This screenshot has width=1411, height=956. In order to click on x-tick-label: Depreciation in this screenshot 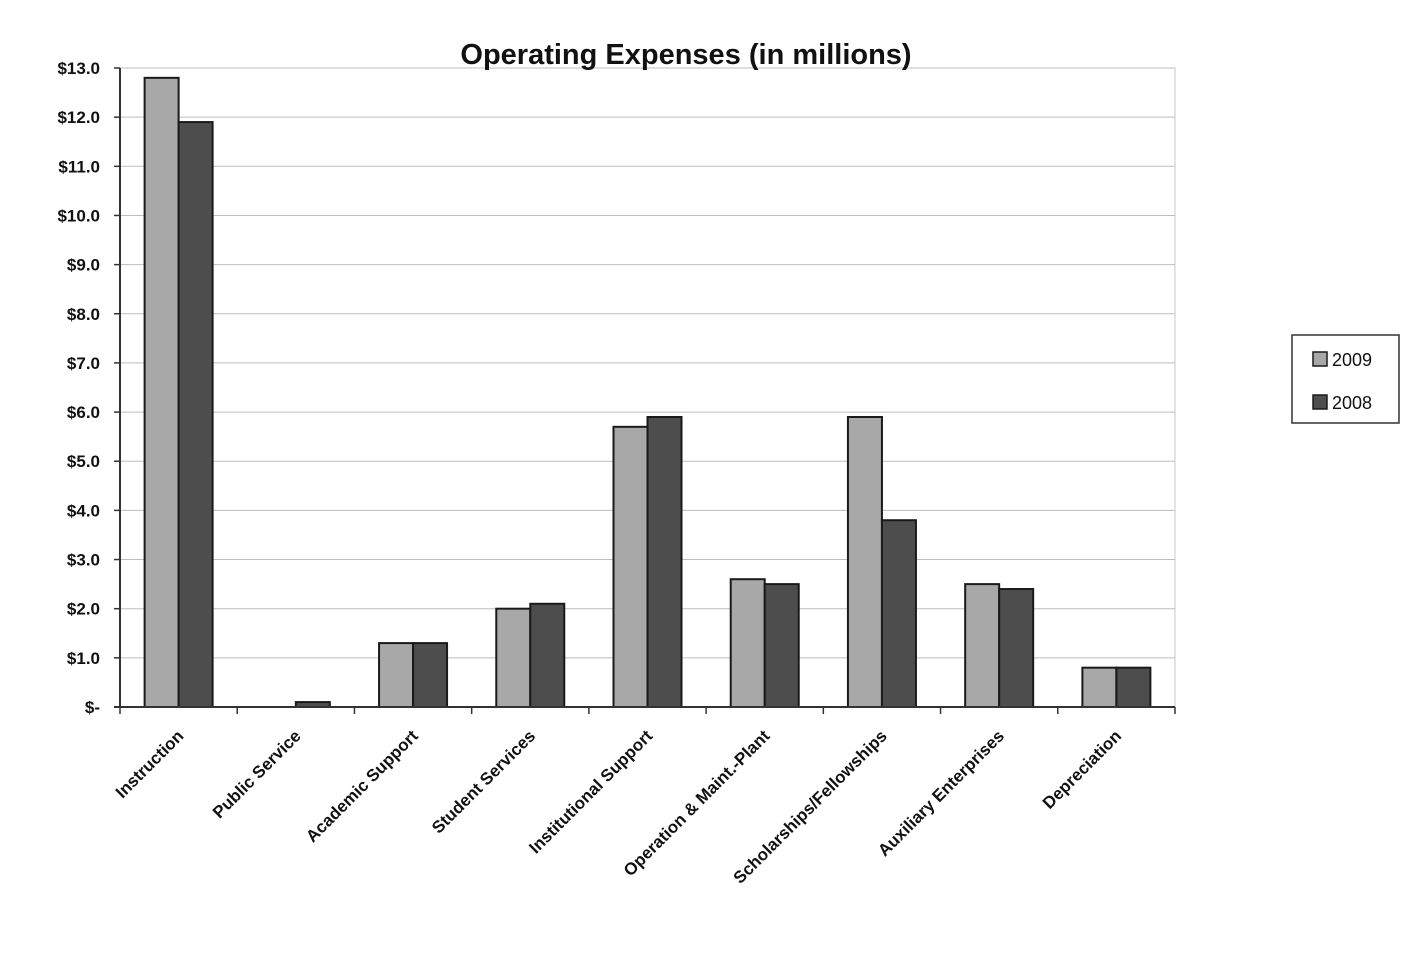, I will do `click(1082, 769)`.